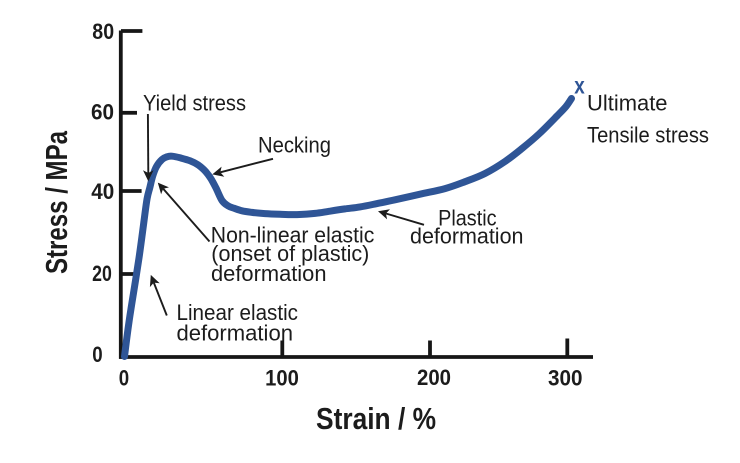 The height and width of the screenshot is (463, 740). What do you see at coordinates (238, 312) in the screenshot?
I see `svg-text: Linear elastic` at bounding box center [238, 312].